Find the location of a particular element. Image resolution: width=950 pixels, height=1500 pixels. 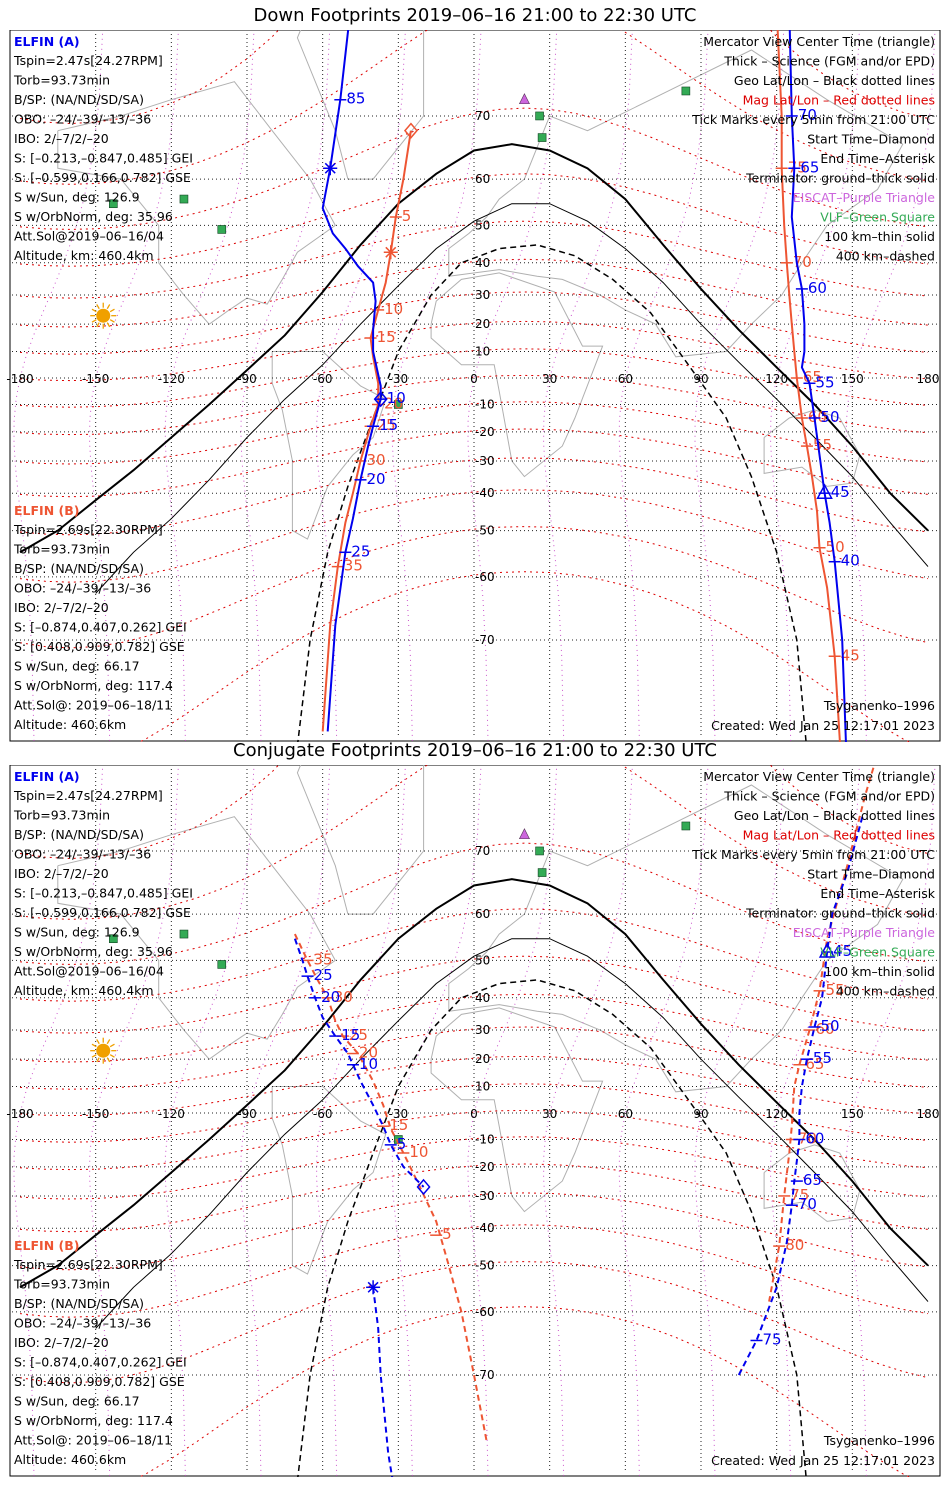

time-tick-label: 45 is located at coordinates (850, 655).